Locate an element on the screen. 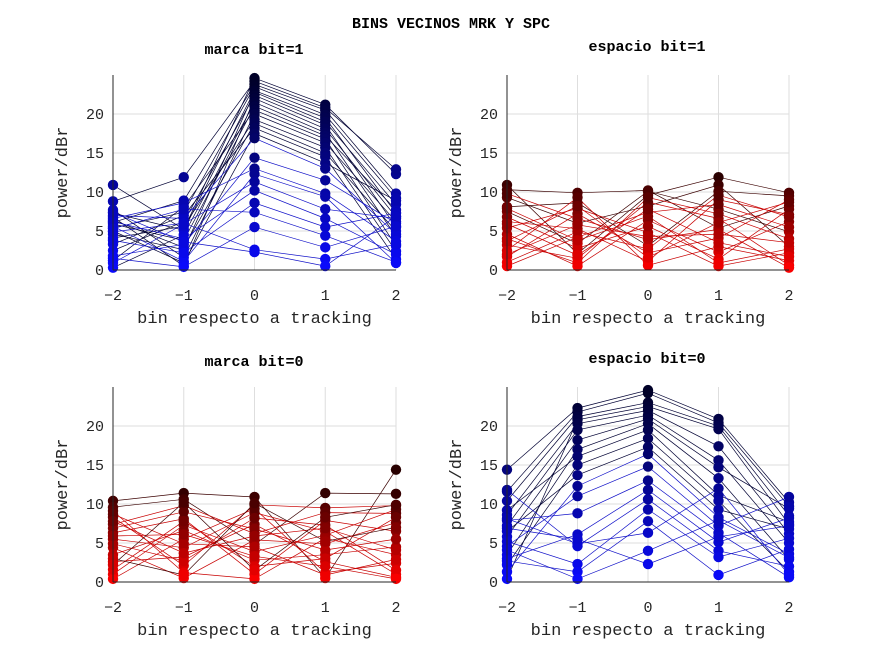  series-markers is located at coordinates (254, 524).